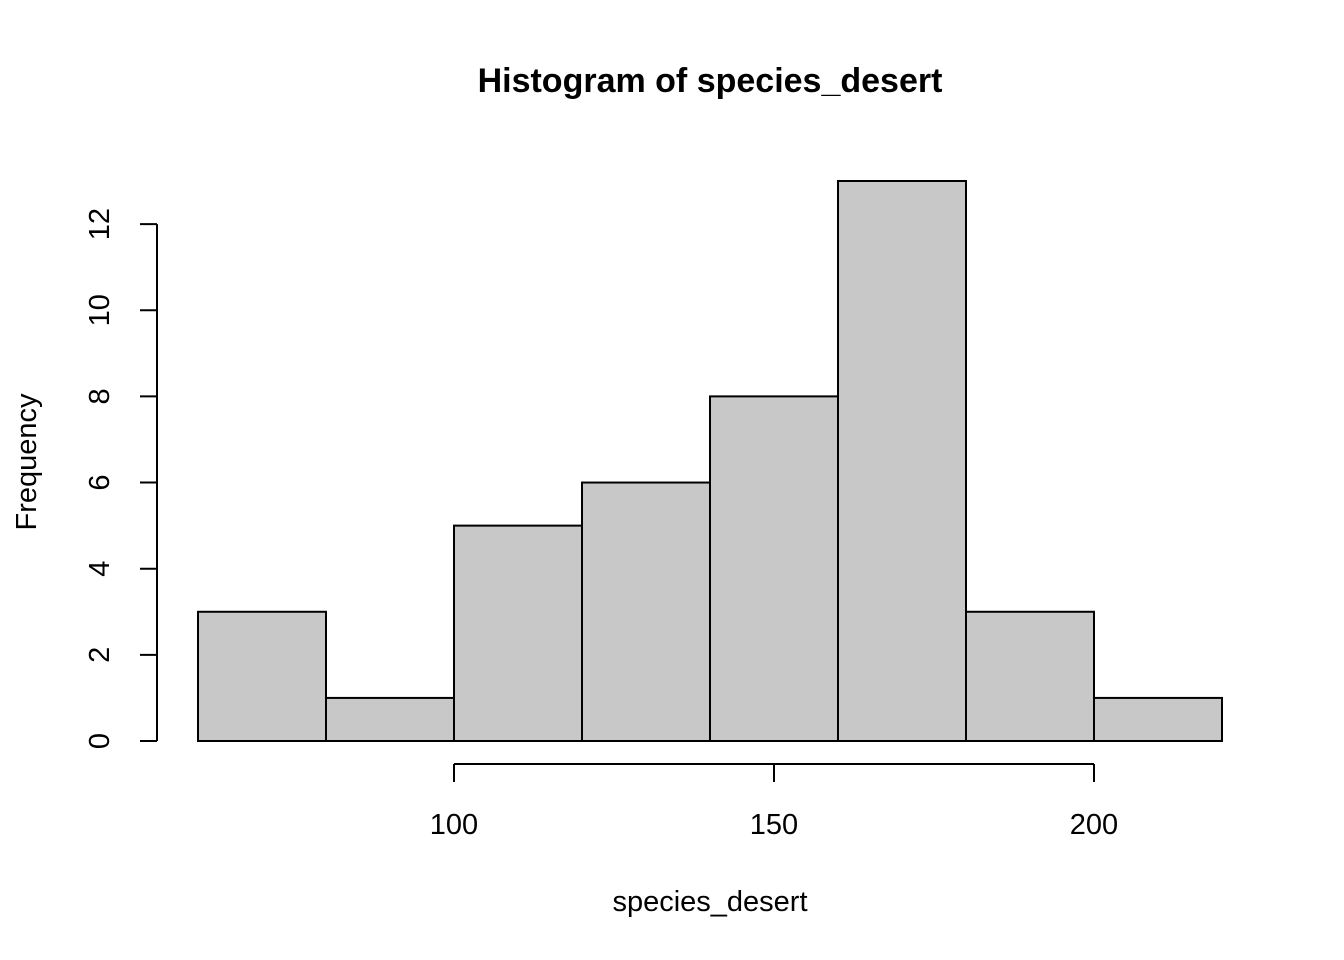 The image size is (1344, 960). Describe the element at coordinates (774, 802) in the screenshot. I see `x-axis: 100 150 200` at that location.